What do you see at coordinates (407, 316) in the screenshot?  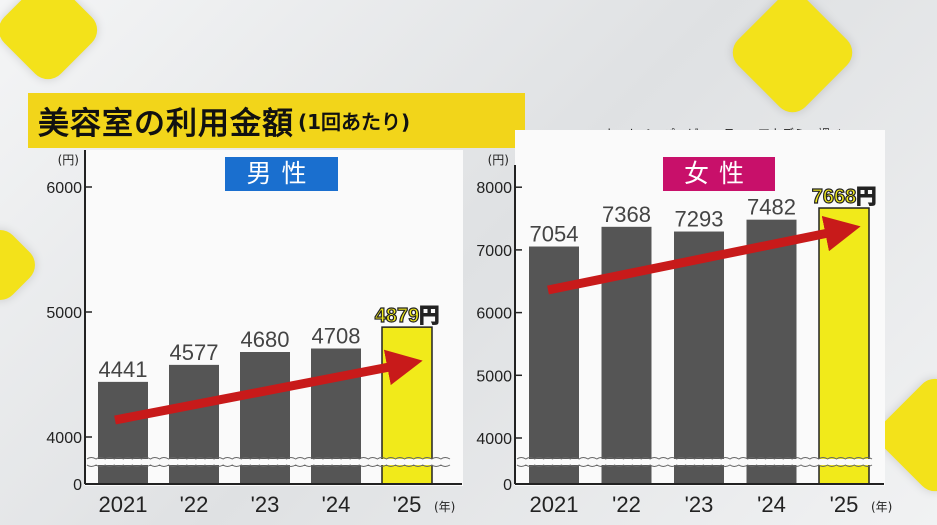 I see `highlight-value-label: 4879円` at bounding box center [407, 316].